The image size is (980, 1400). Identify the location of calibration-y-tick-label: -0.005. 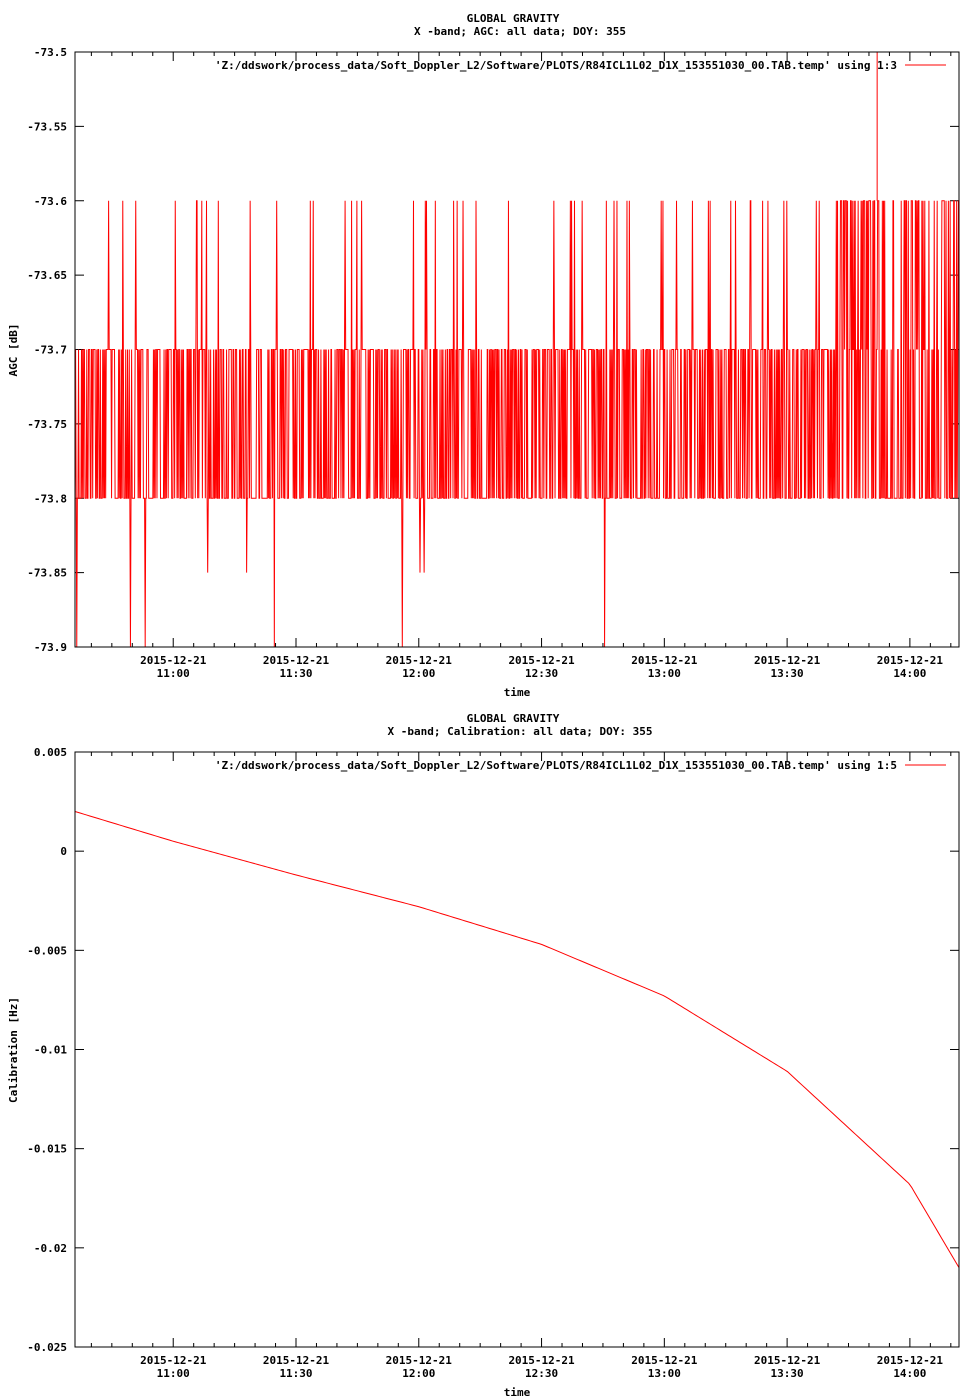
(47, 950).